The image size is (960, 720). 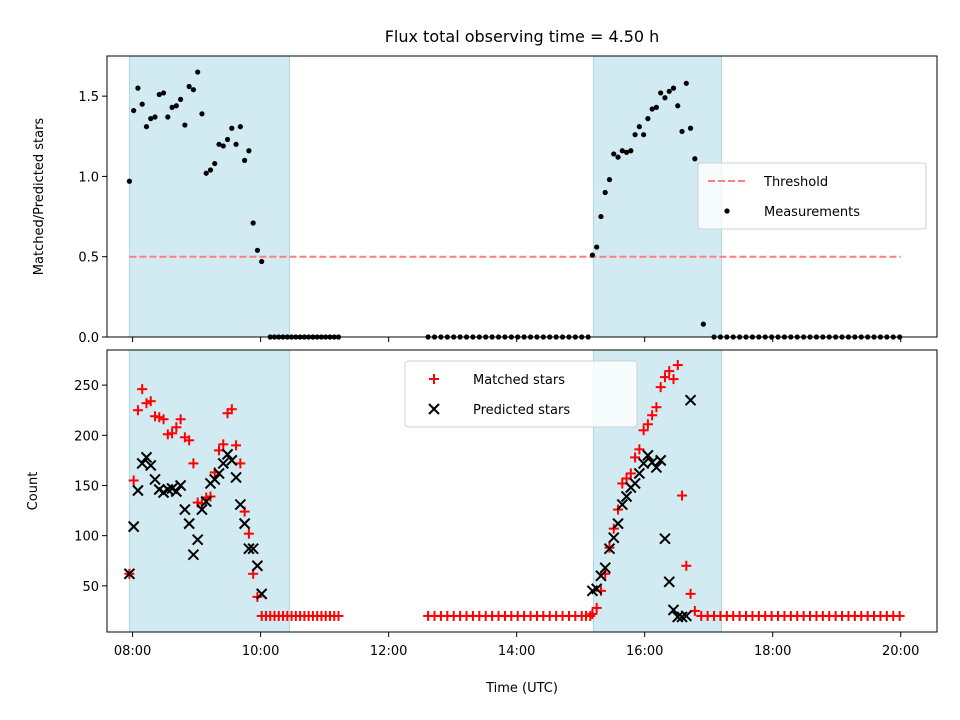 I want to click on x-tick-label: 14:00, so click(x=516, y=651).